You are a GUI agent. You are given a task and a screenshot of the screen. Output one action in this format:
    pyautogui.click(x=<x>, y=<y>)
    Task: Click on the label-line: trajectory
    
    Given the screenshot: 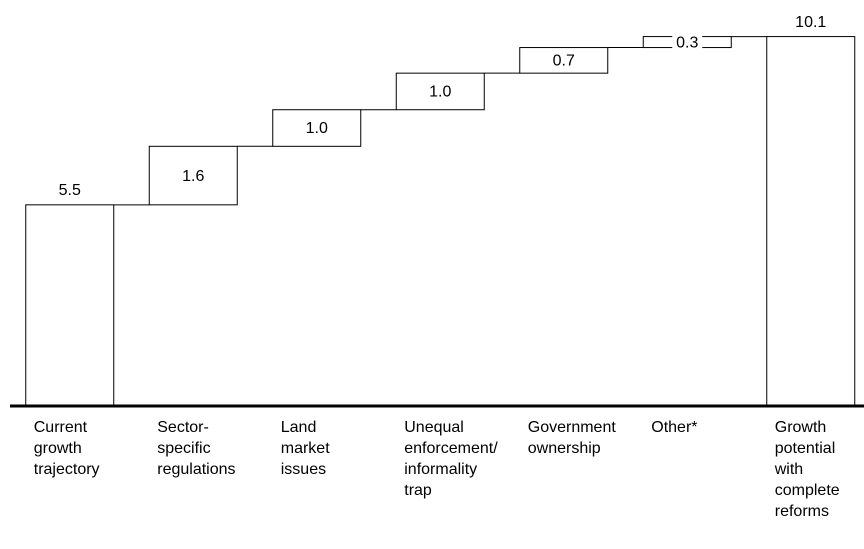 What is the action you would take?
    pyautogui.click(x=67, y=469)
    